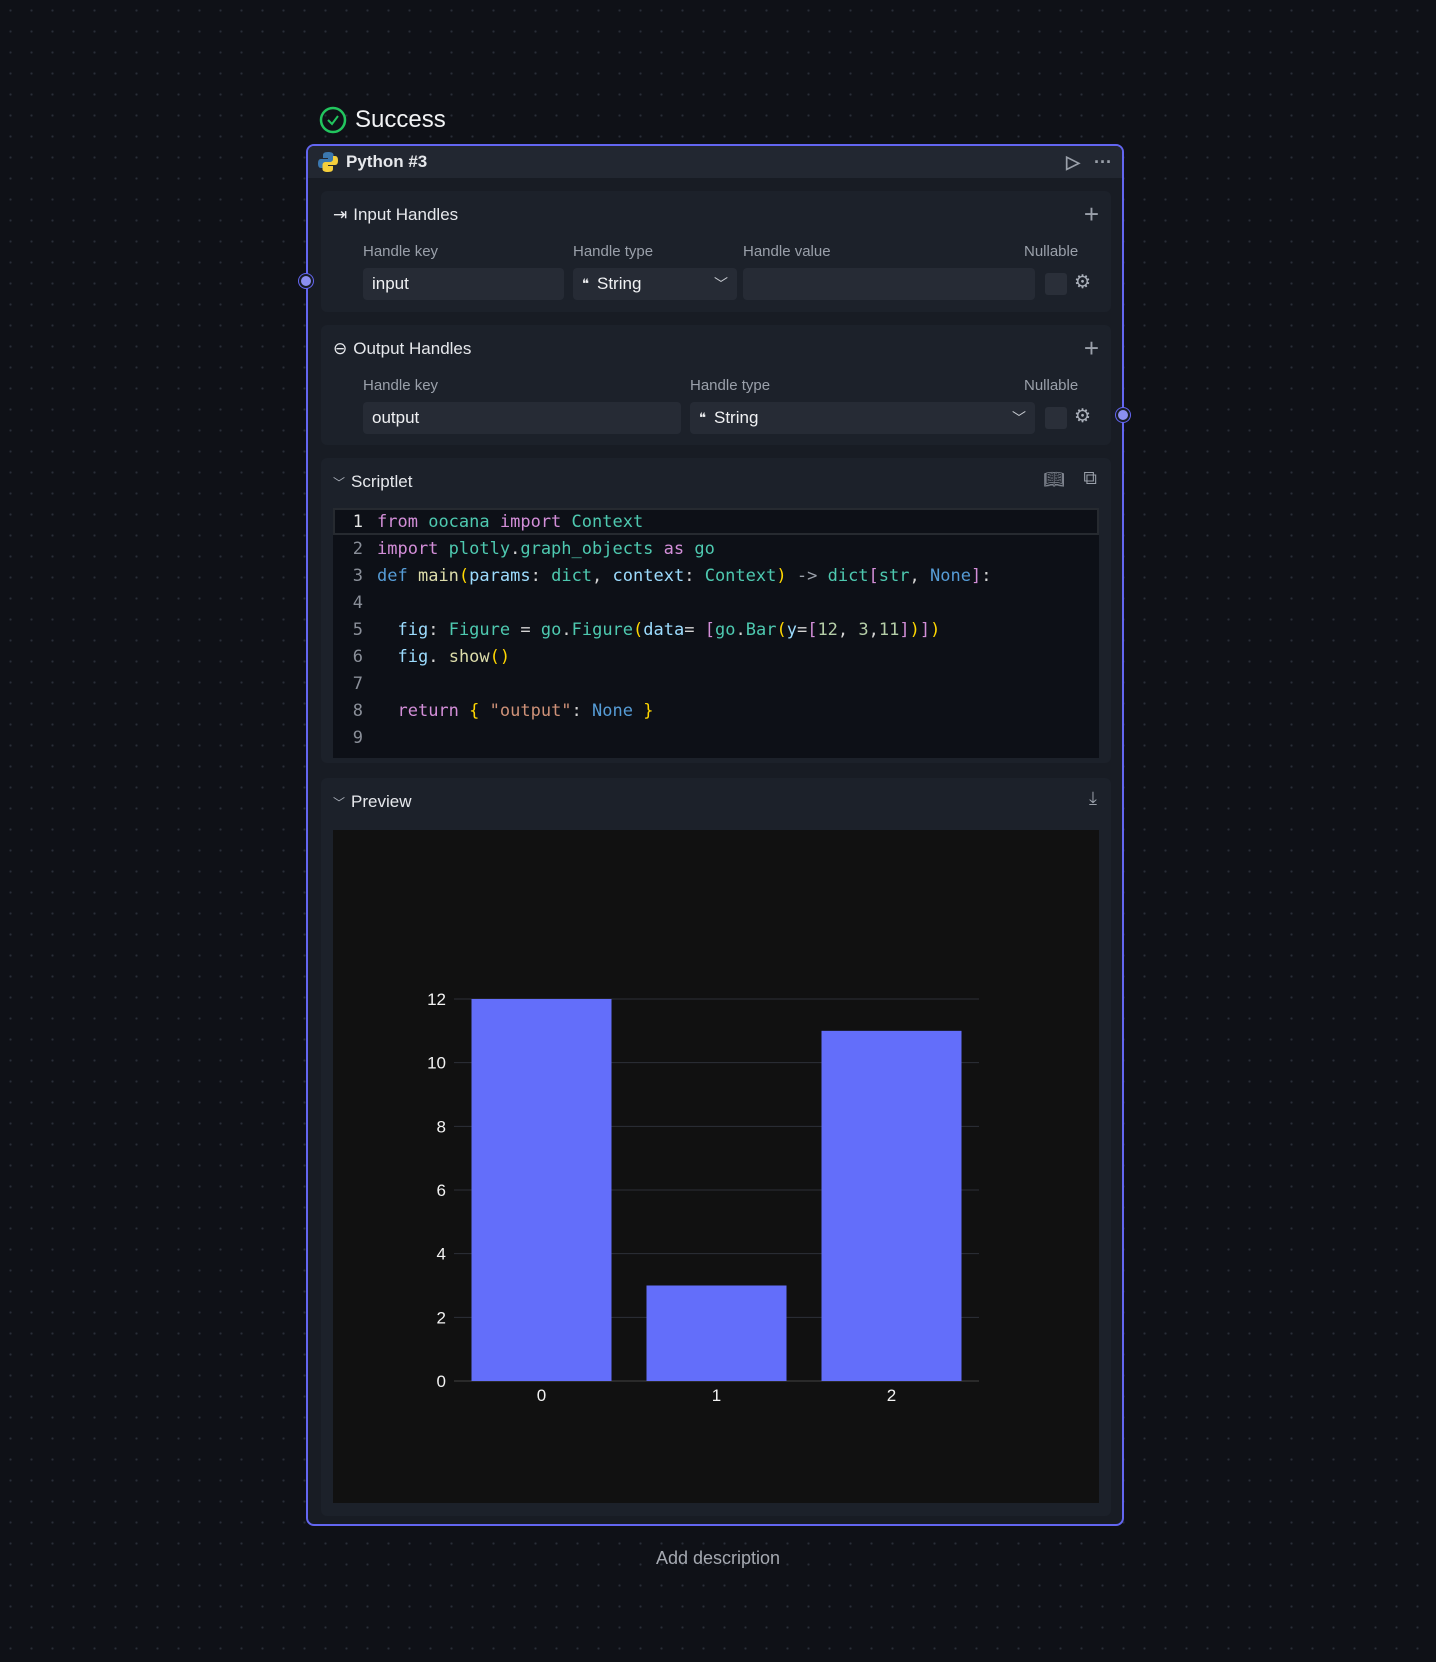  What do you see at coordinates (1073, 161) in the screenshot?
I see `run-icon: ▷` at bounding box center [1073, 161].